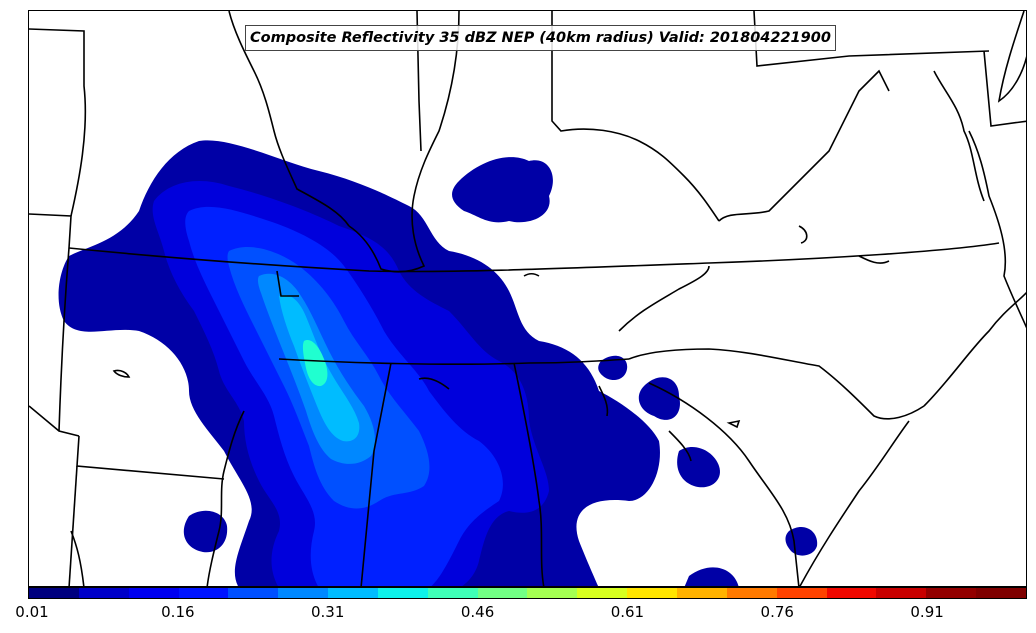 This screenshot has height=633, width=1036. I want to click on colorbar-tick-label: 0.01, so click(32, 612).